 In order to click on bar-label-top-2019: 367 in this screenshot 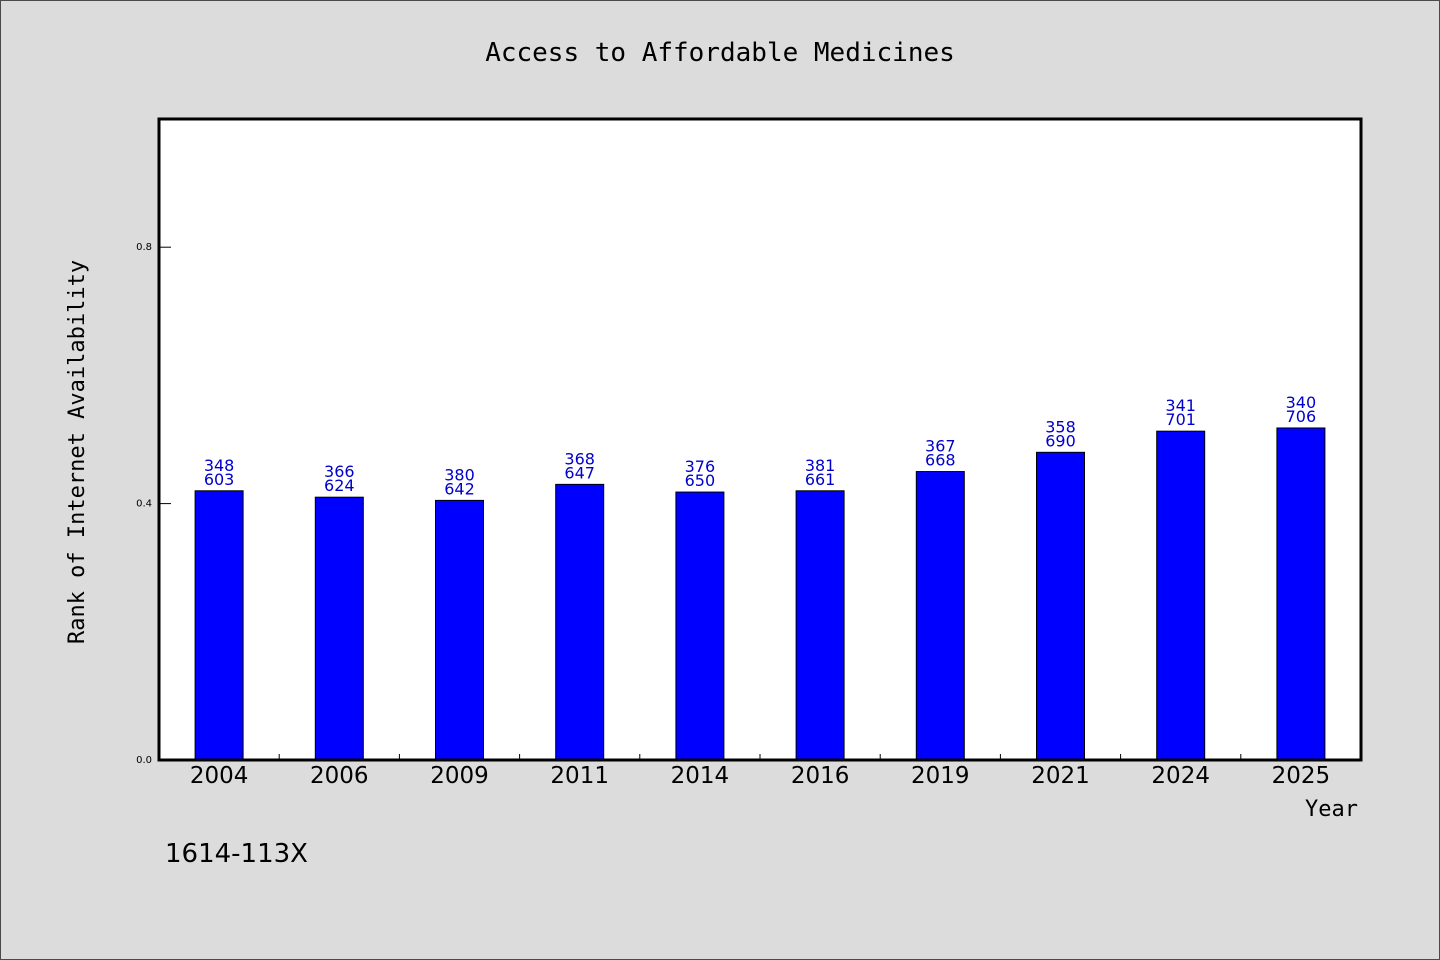, I will do `click(940, 446)`.